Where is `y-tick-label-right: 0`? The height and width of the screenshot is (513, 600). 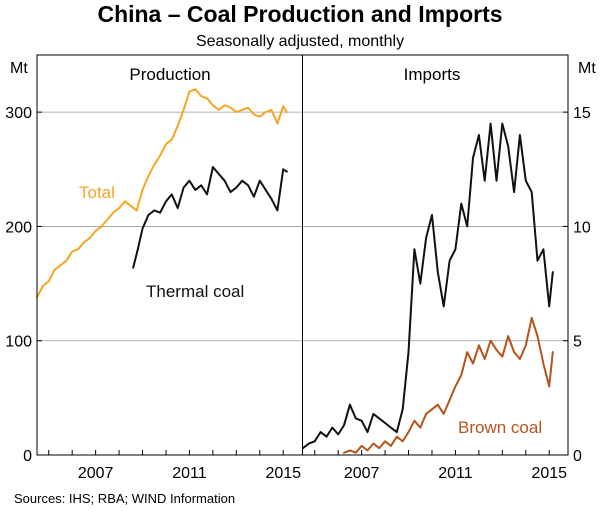
y-tick-label-right: 0 is located at coordinates (577, 456).